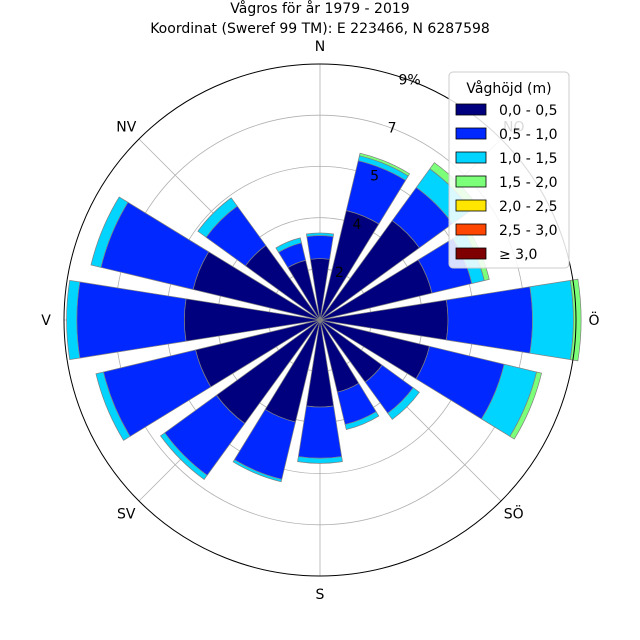 The height and width of the screenshot is (640, 640). I want to click on direction-label-2: Ö, so click(593, 320).